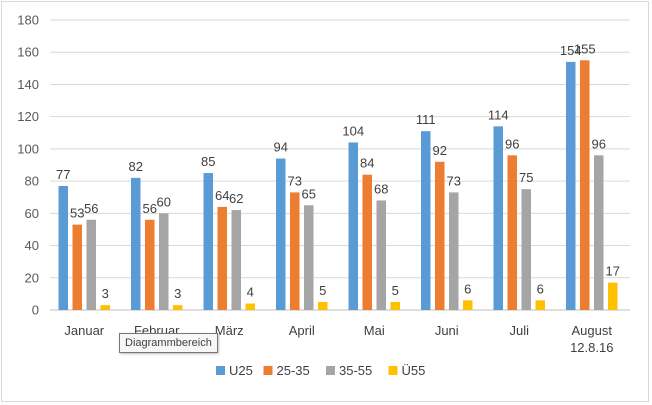 The width and height of the screenshot is (652, 405). Describe the element at coordinates (236, 198) in the screenshot. I see `data-label: 62` at that location.